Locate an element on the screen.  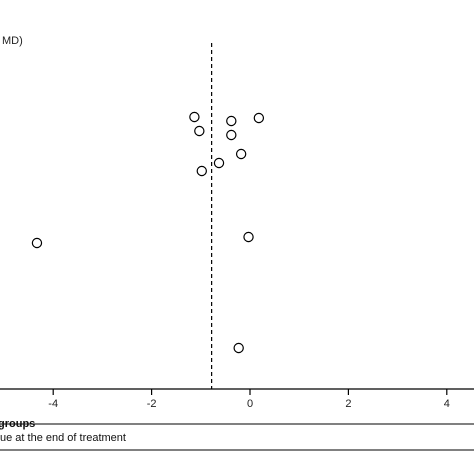
legend-title: groups is located at coordinates (17, 424).